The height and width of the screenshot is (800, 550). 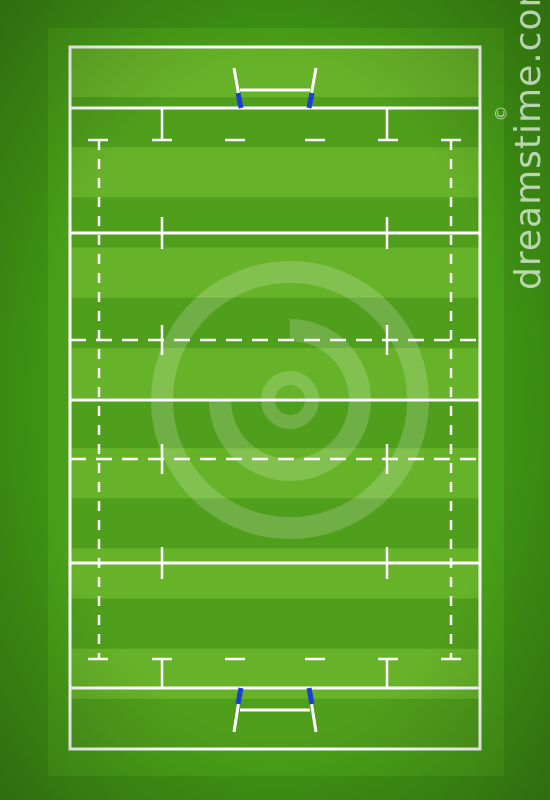 What do you see at coordinates (501, 113) in the screenshot?
I see `copyright-icon: ©` at bounding box center [501, 113].